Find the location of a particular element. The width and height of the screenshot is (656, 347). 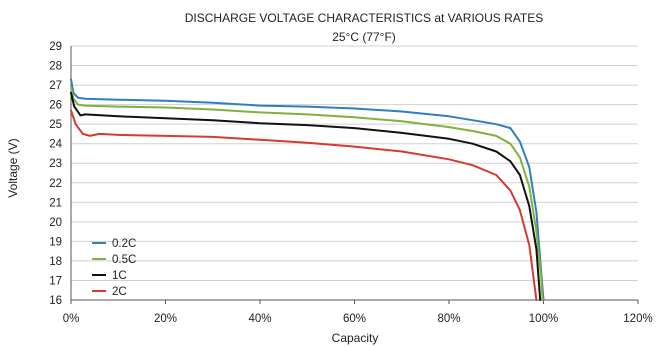

y-tick-label: 24 is located at coordinates (55, 145).